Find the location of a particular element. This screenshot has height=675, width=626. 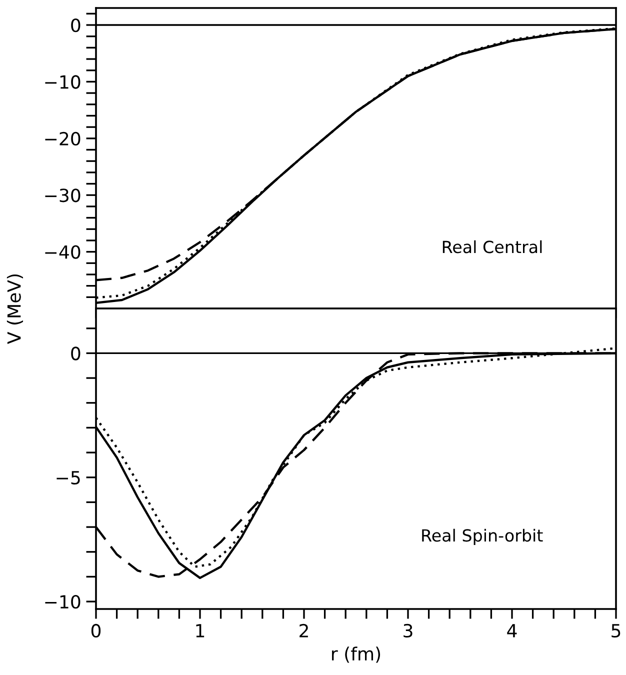

y-tick-label: −20 is located at coordinates (62, 139).